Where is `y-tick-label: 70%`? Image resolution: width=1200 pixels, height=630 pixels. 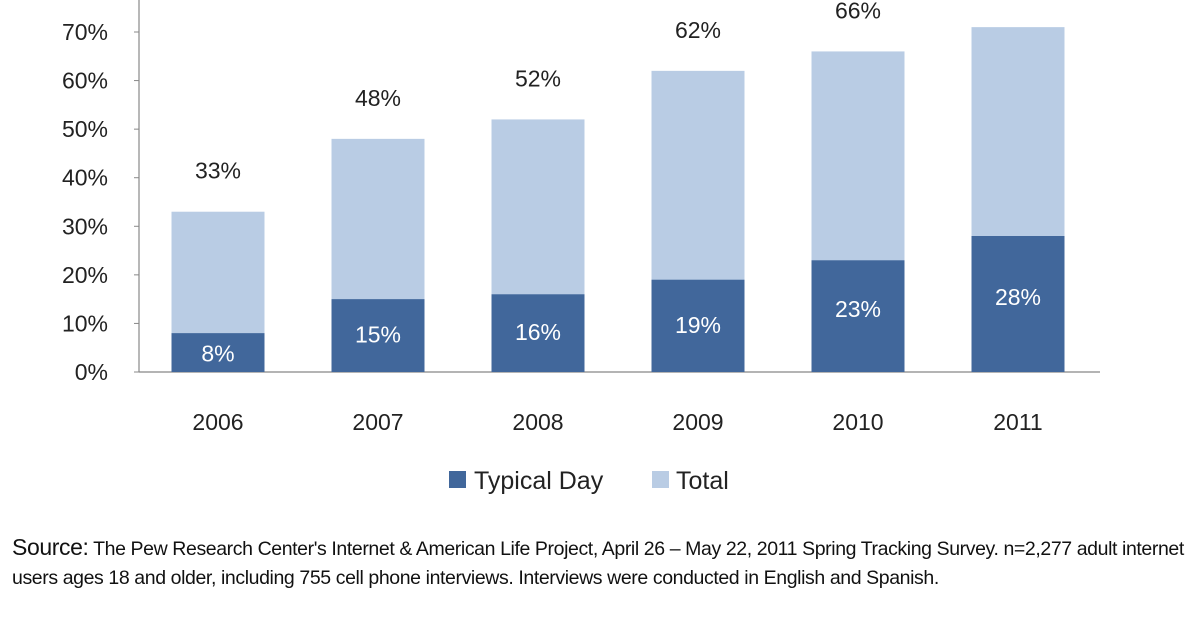
y-tick-label: 70% is located at coordinates (85, 32).